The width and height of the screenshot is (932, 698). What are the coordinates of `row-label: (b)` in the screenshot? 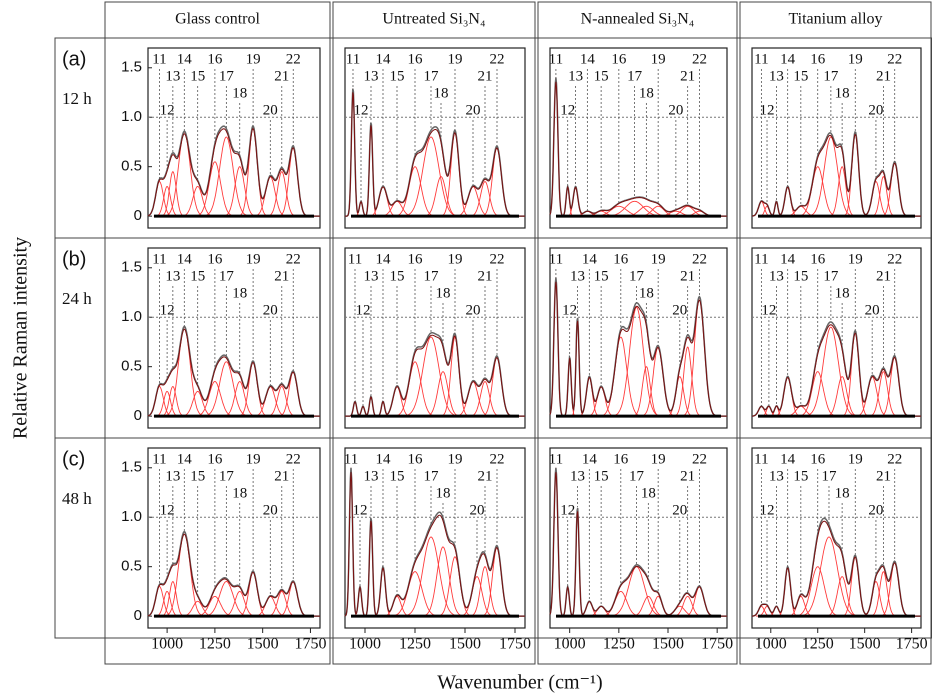 It's located at (74, 259).